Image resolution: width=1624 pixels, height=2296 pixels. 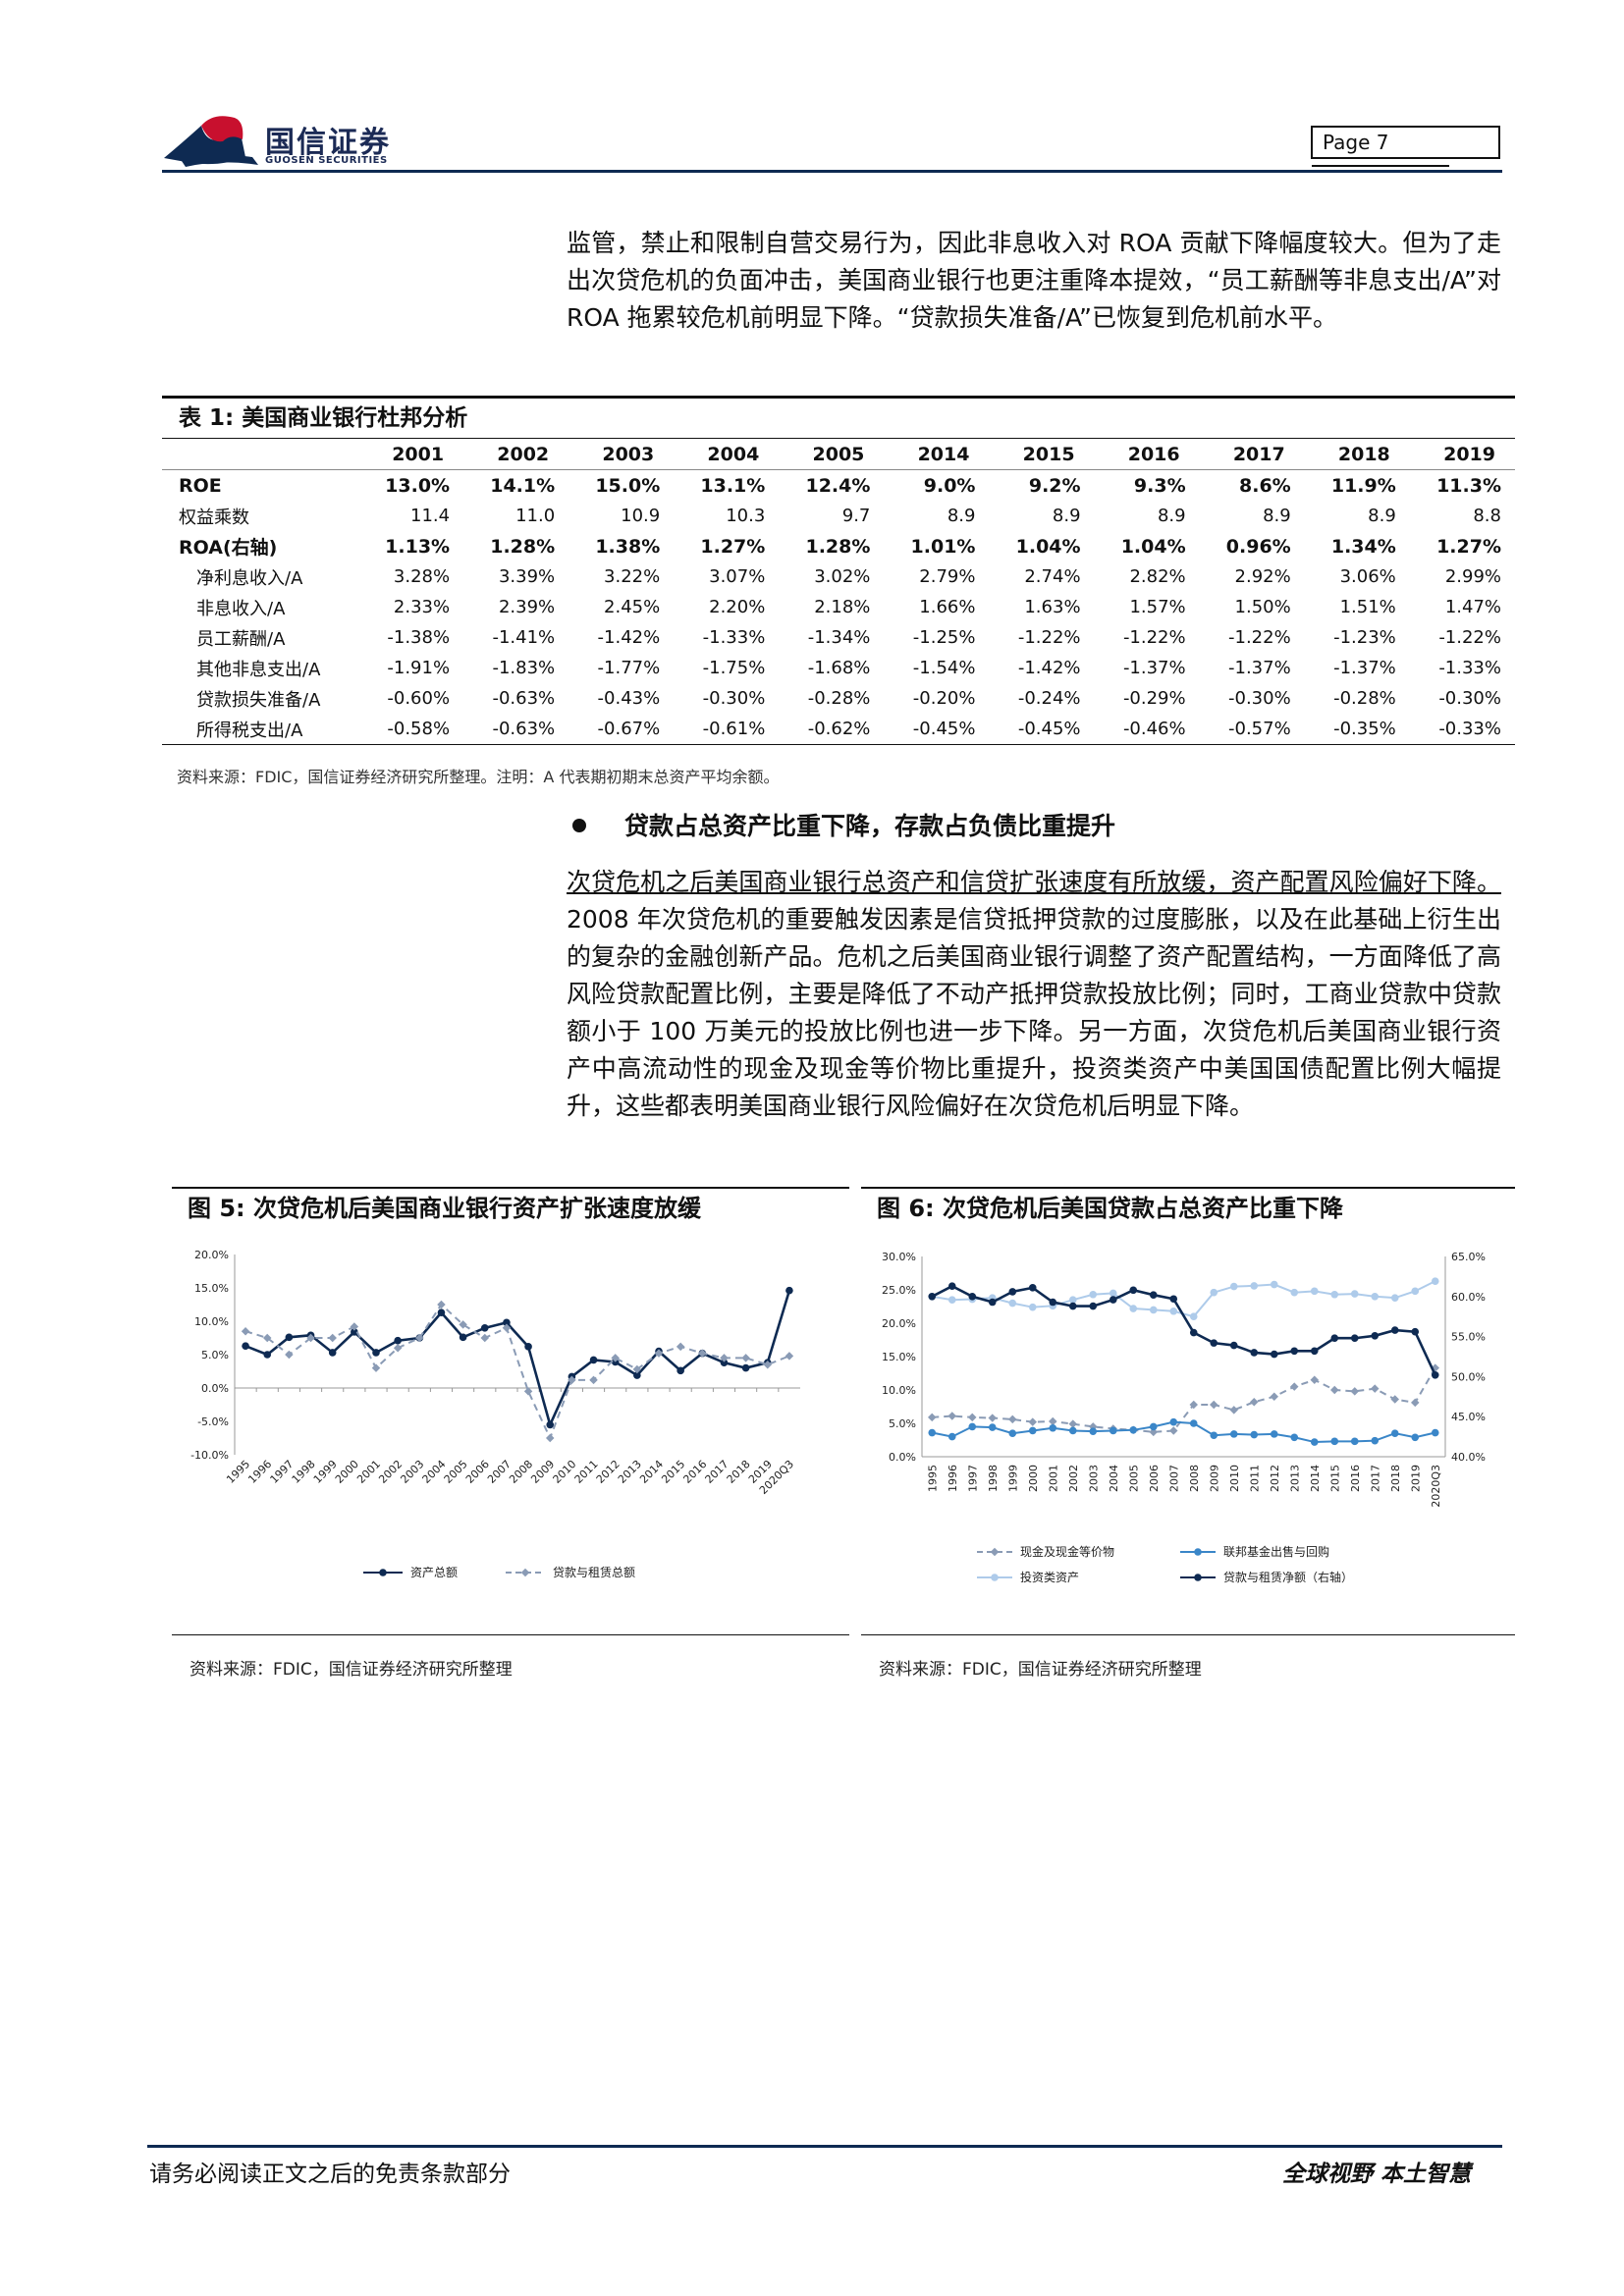 What do you see at coordinates (746, 516) in the screenshot?
I see `table-cell: 10.3` at bounding box center [746, 516].